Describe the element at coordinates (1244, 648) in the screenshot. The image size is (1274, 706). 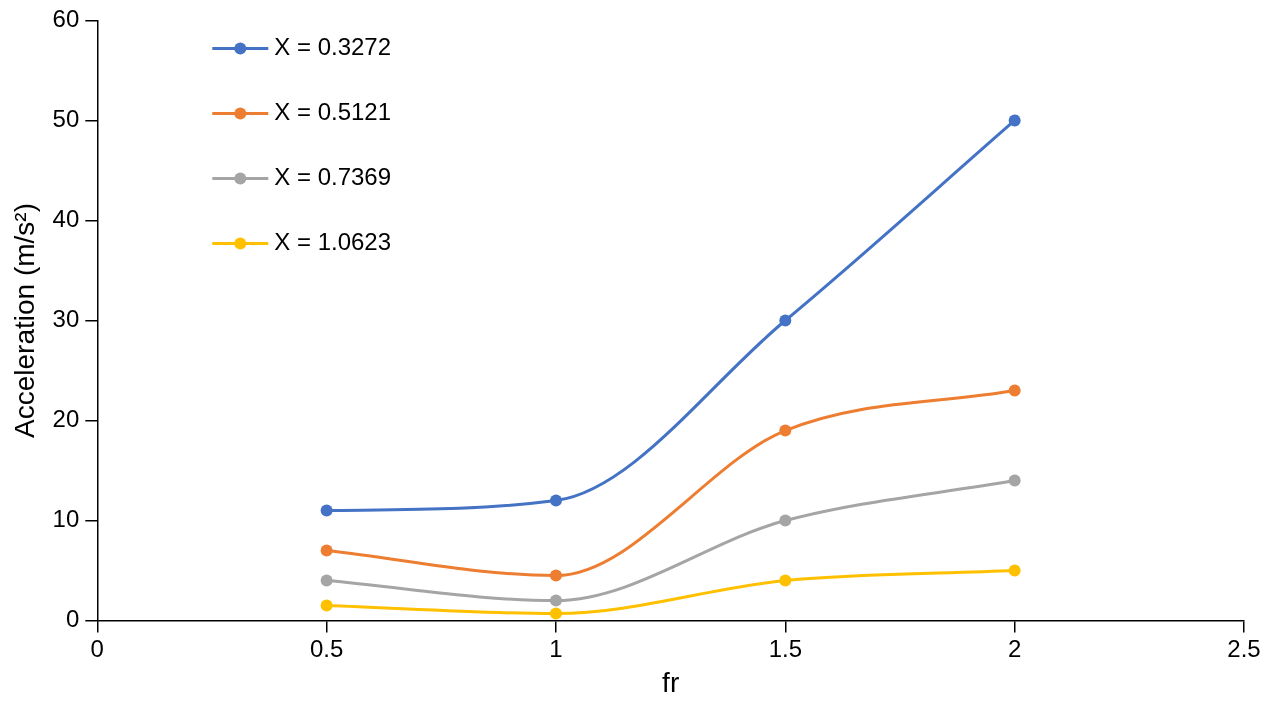
I see `x-tick-label: 2.5` at that location.